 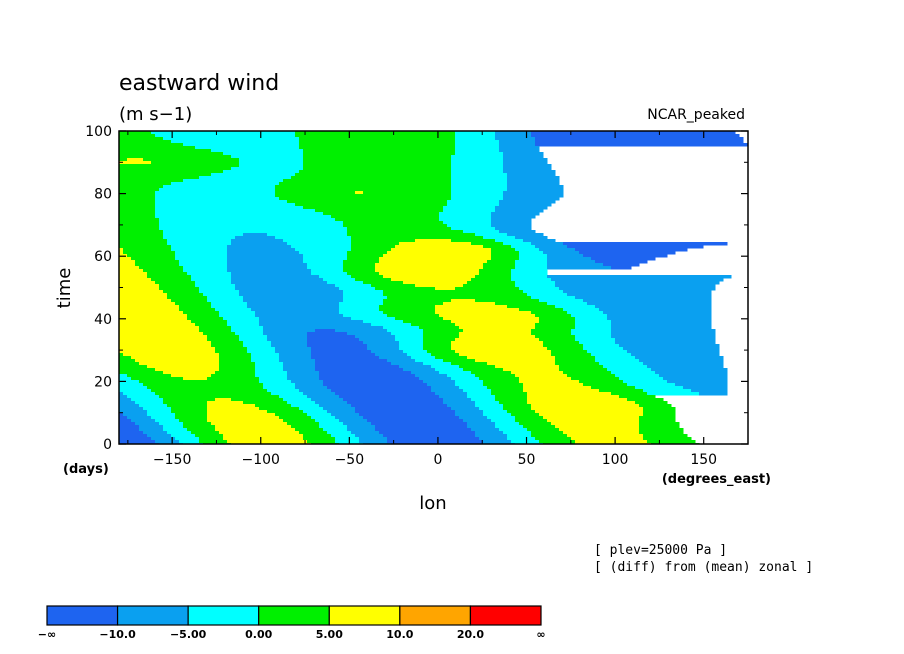 What do you see at coordinates (258, 634) in the screenshot?
I see `colorbar-label: 0.00` at bounding box center [258, 634].